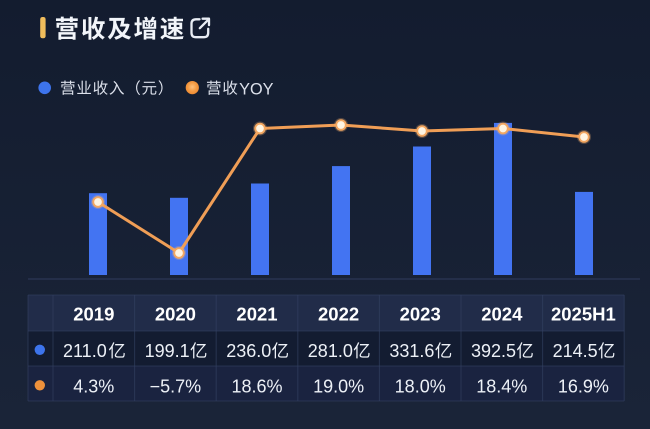 The image size is (650, 429). Describe the element at coordinates (167, 351) in the screenshot. I see `svg-text: 199.1` at that location.